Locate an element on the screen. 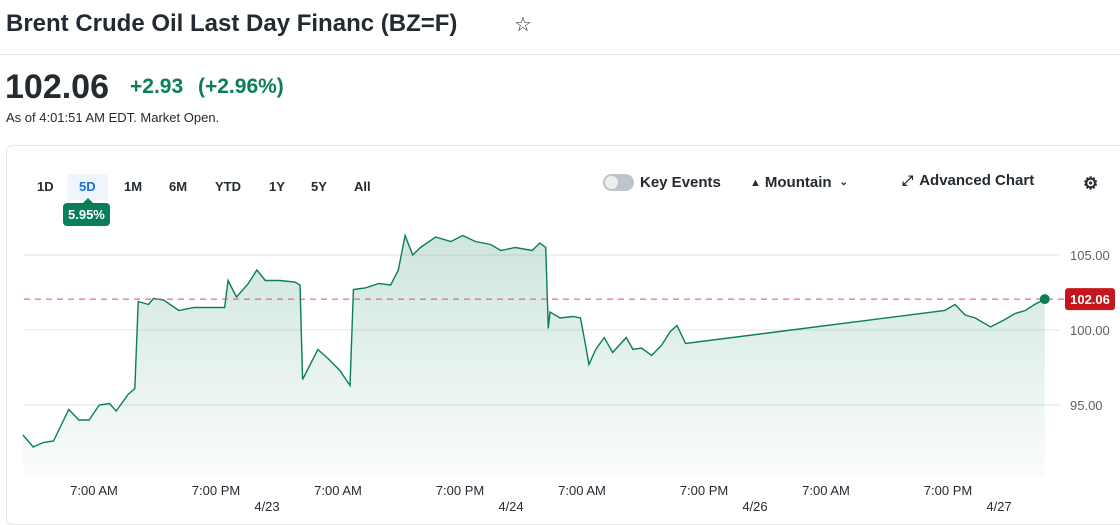 This screenshot has height=525, width=1120. key-events-toggle: Key Events is located at coordinates (662, 182).